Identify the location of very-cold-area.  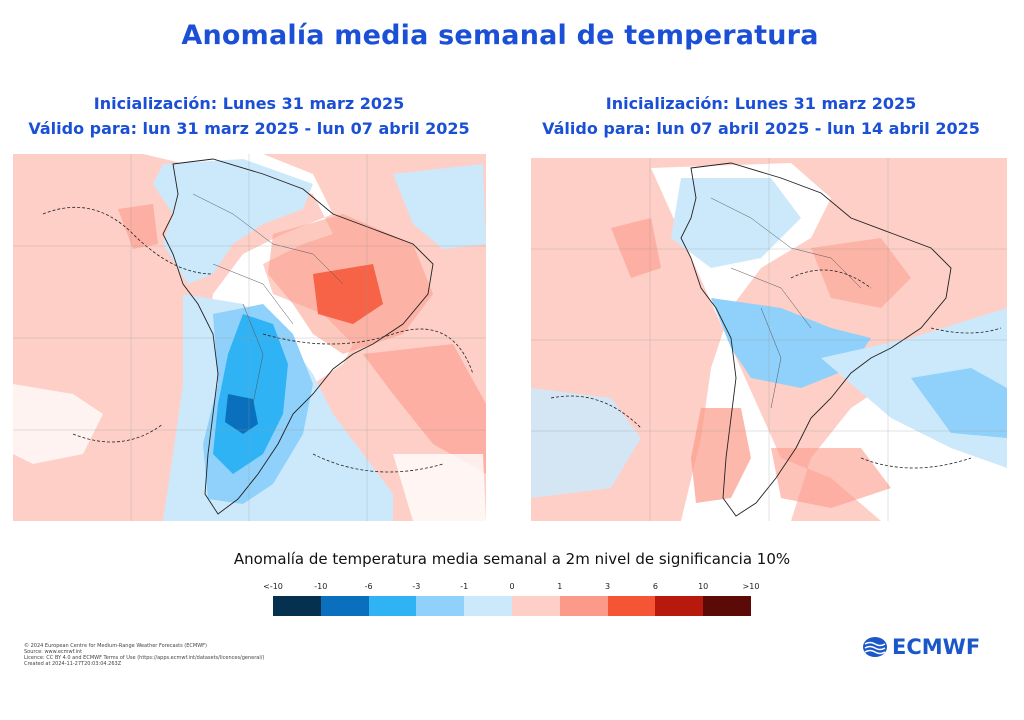
(241, 414).